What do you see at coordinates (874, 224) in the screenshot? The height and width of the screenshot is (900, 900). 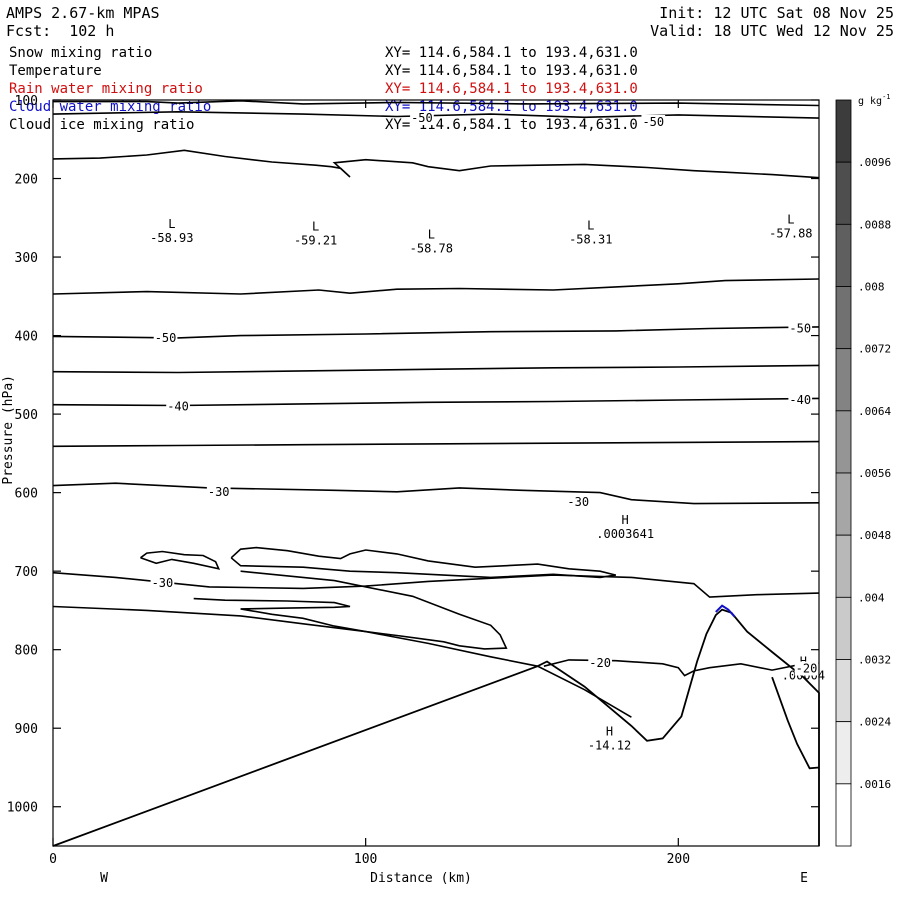 I see `colorbar-label: .0088` at bounding box center [874, 224].